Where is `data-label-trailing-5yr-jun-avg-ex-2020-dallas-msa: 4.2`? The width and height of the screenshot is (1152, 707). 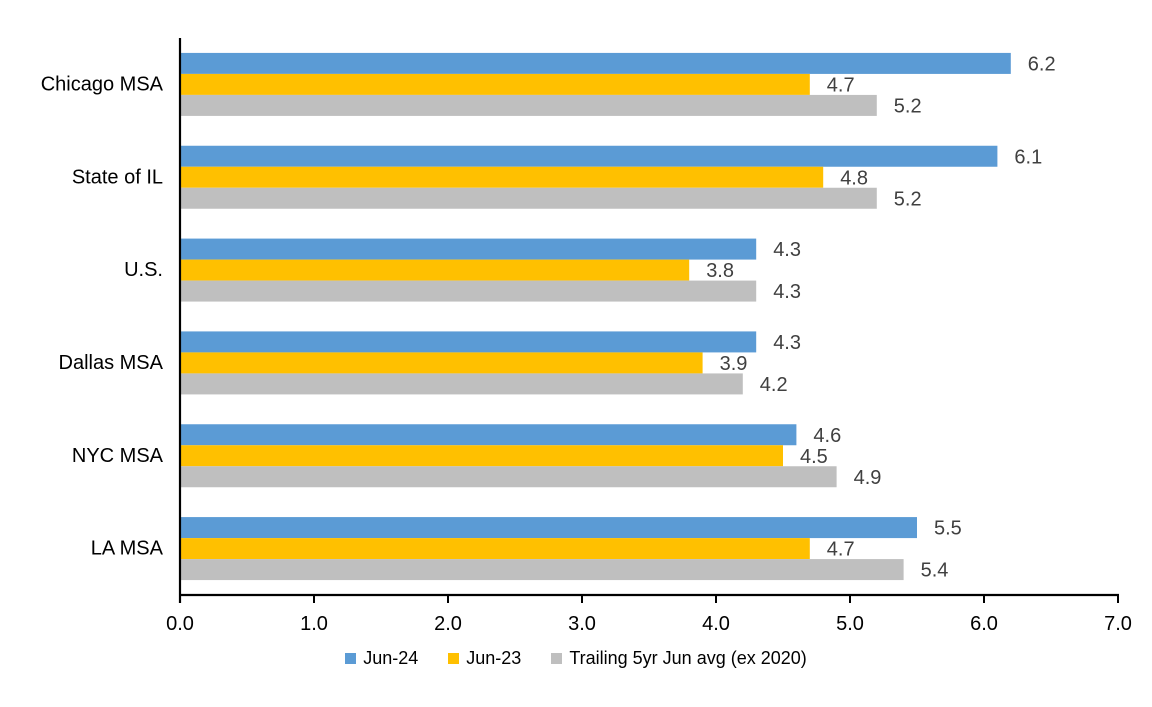
data-label-trailing-5yr-jun-avg-ex-2020-dallas-msa: 4.2 is located at coordinates (774, 385).